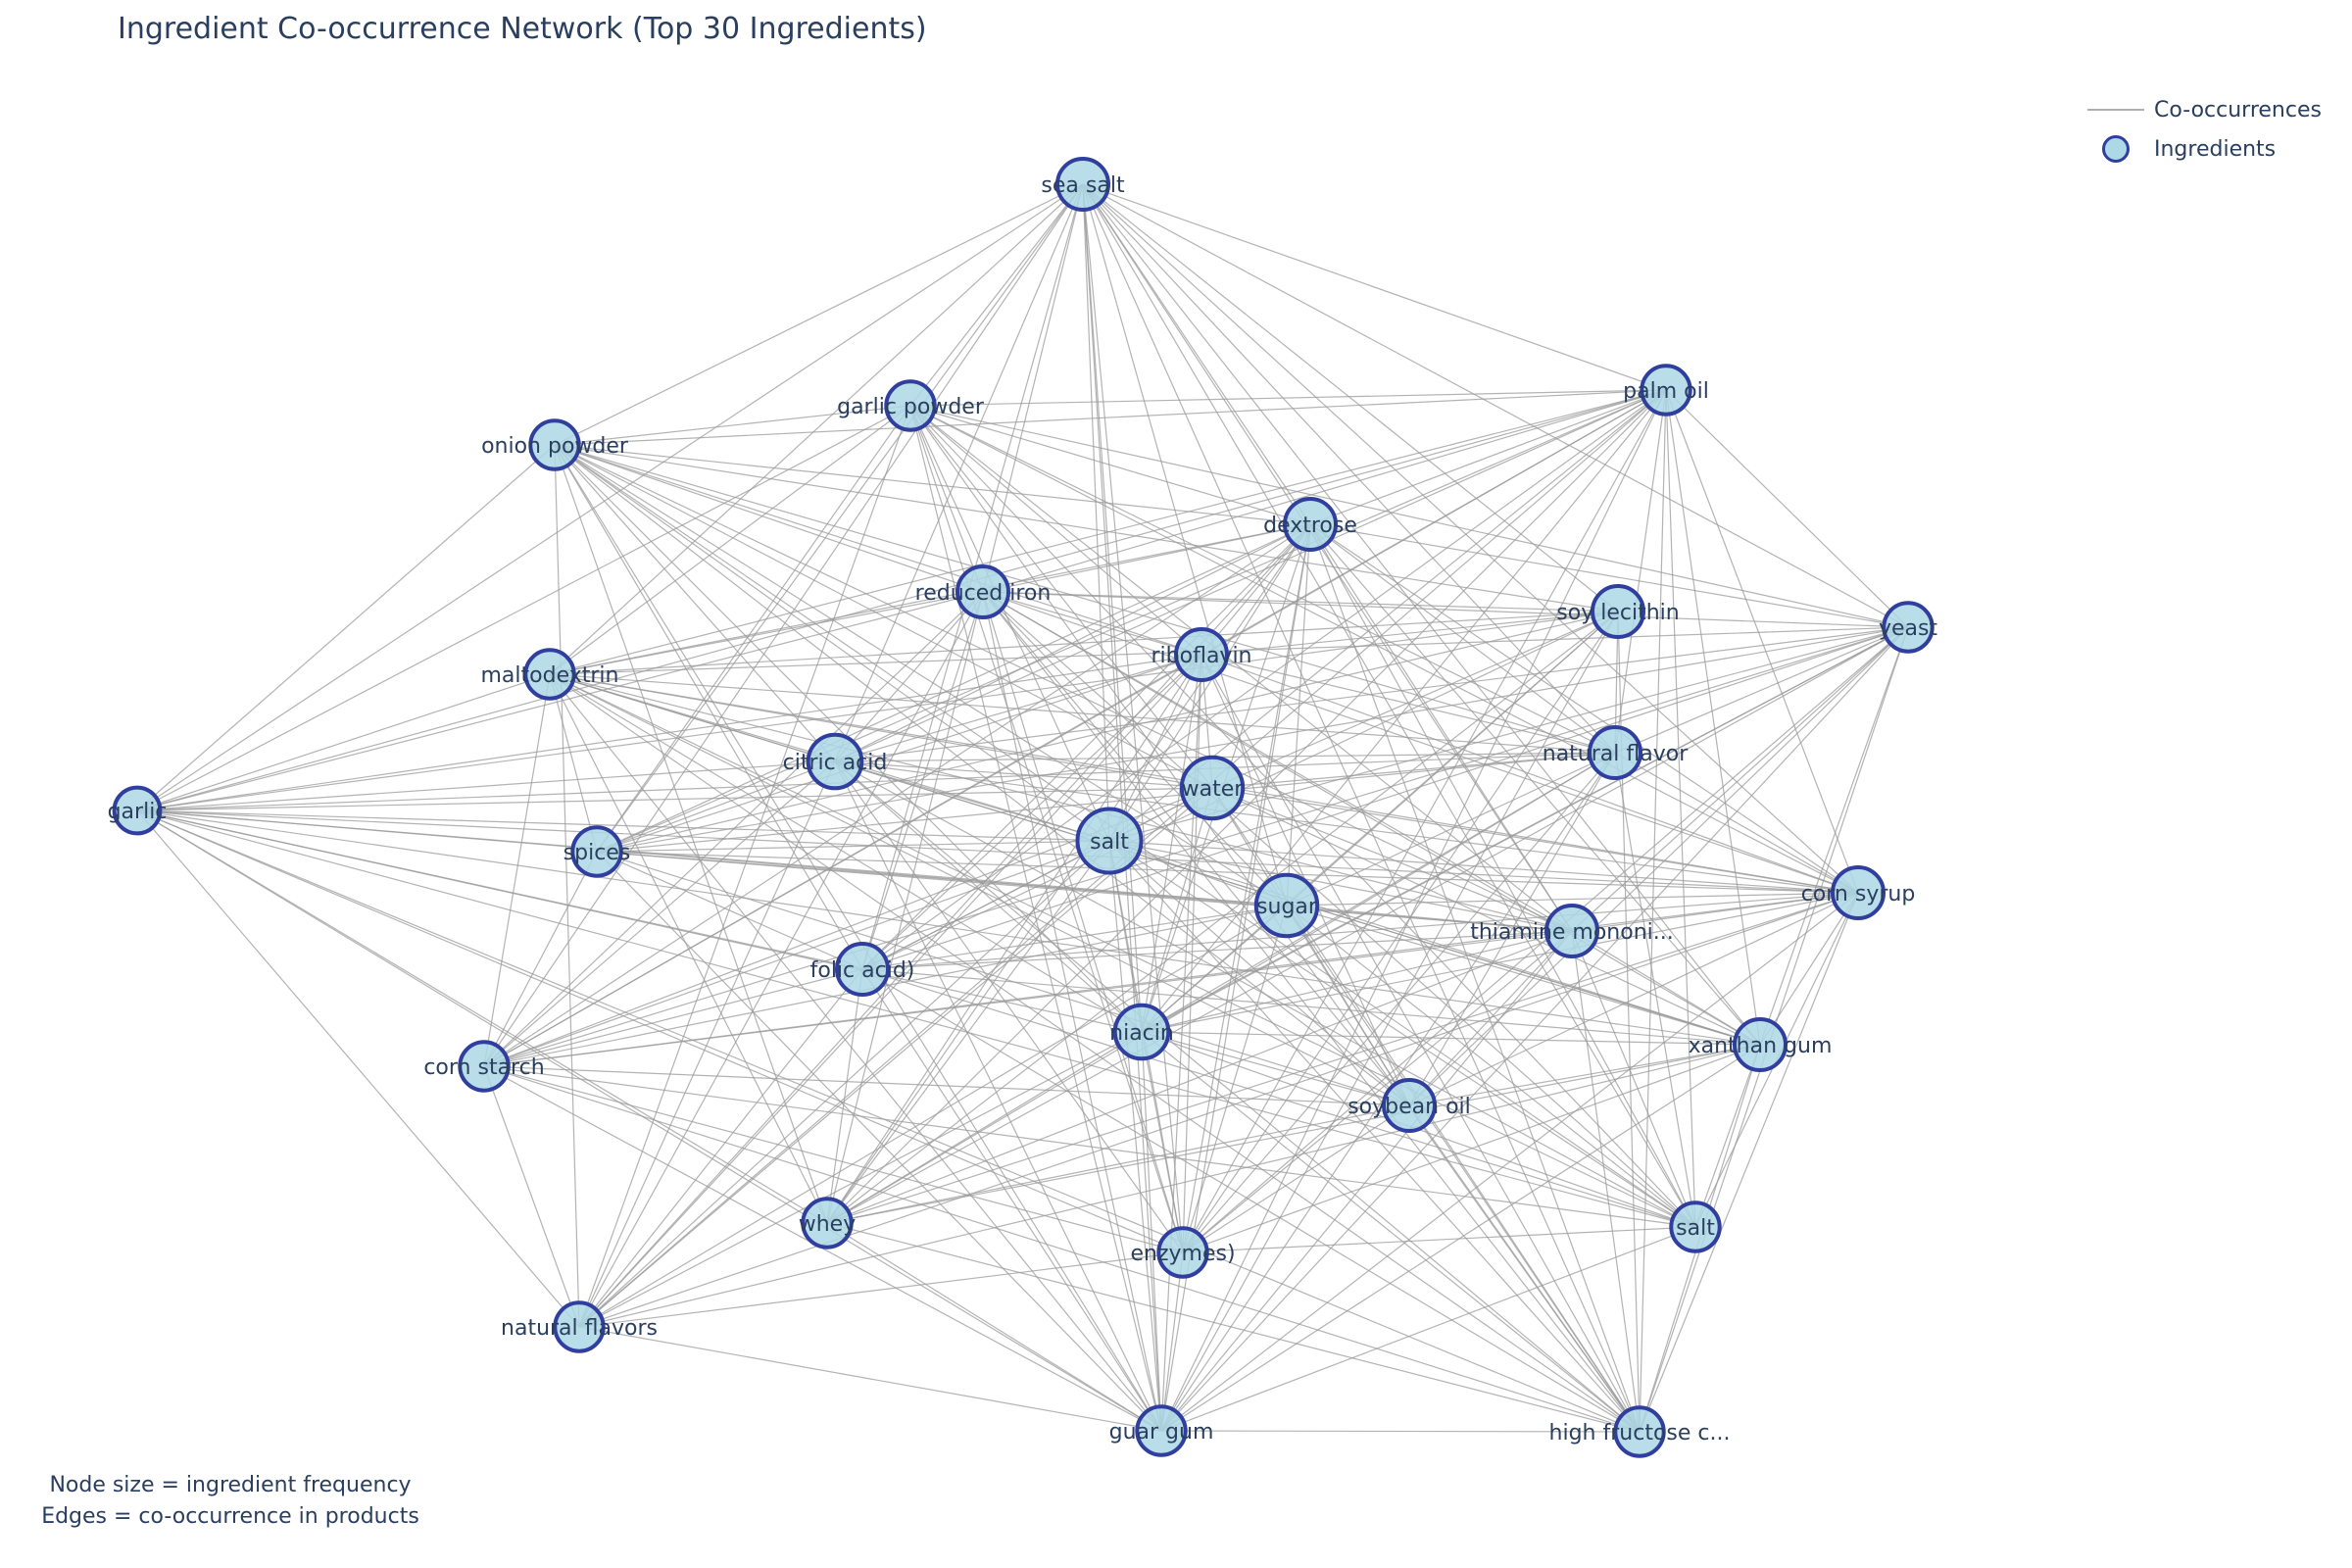  What do you see at coordinates (573, 763) in the screenshot?
I see `edge-n10-n16` at bounding box center [573, 763].